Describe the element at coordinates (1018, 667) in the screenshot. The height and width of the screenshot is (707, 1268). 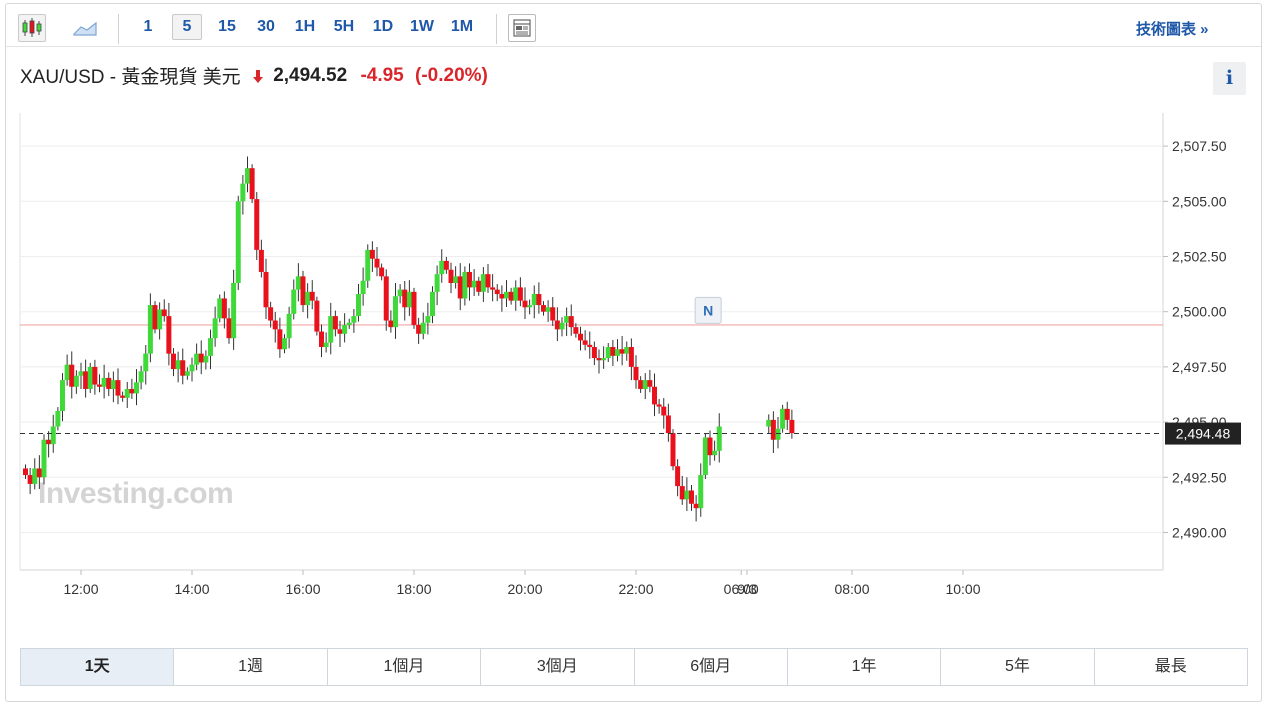
I see `period-5y: 5年` at that location.